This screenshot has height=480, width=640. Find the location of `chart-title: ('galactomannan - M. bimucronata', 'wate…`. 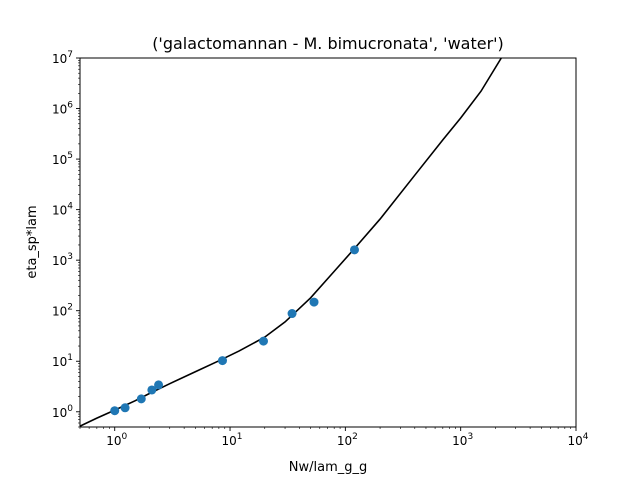

chart-title: ('galactomannan - M. bimucronata', 'wate… is located at coordinates (328, 43).